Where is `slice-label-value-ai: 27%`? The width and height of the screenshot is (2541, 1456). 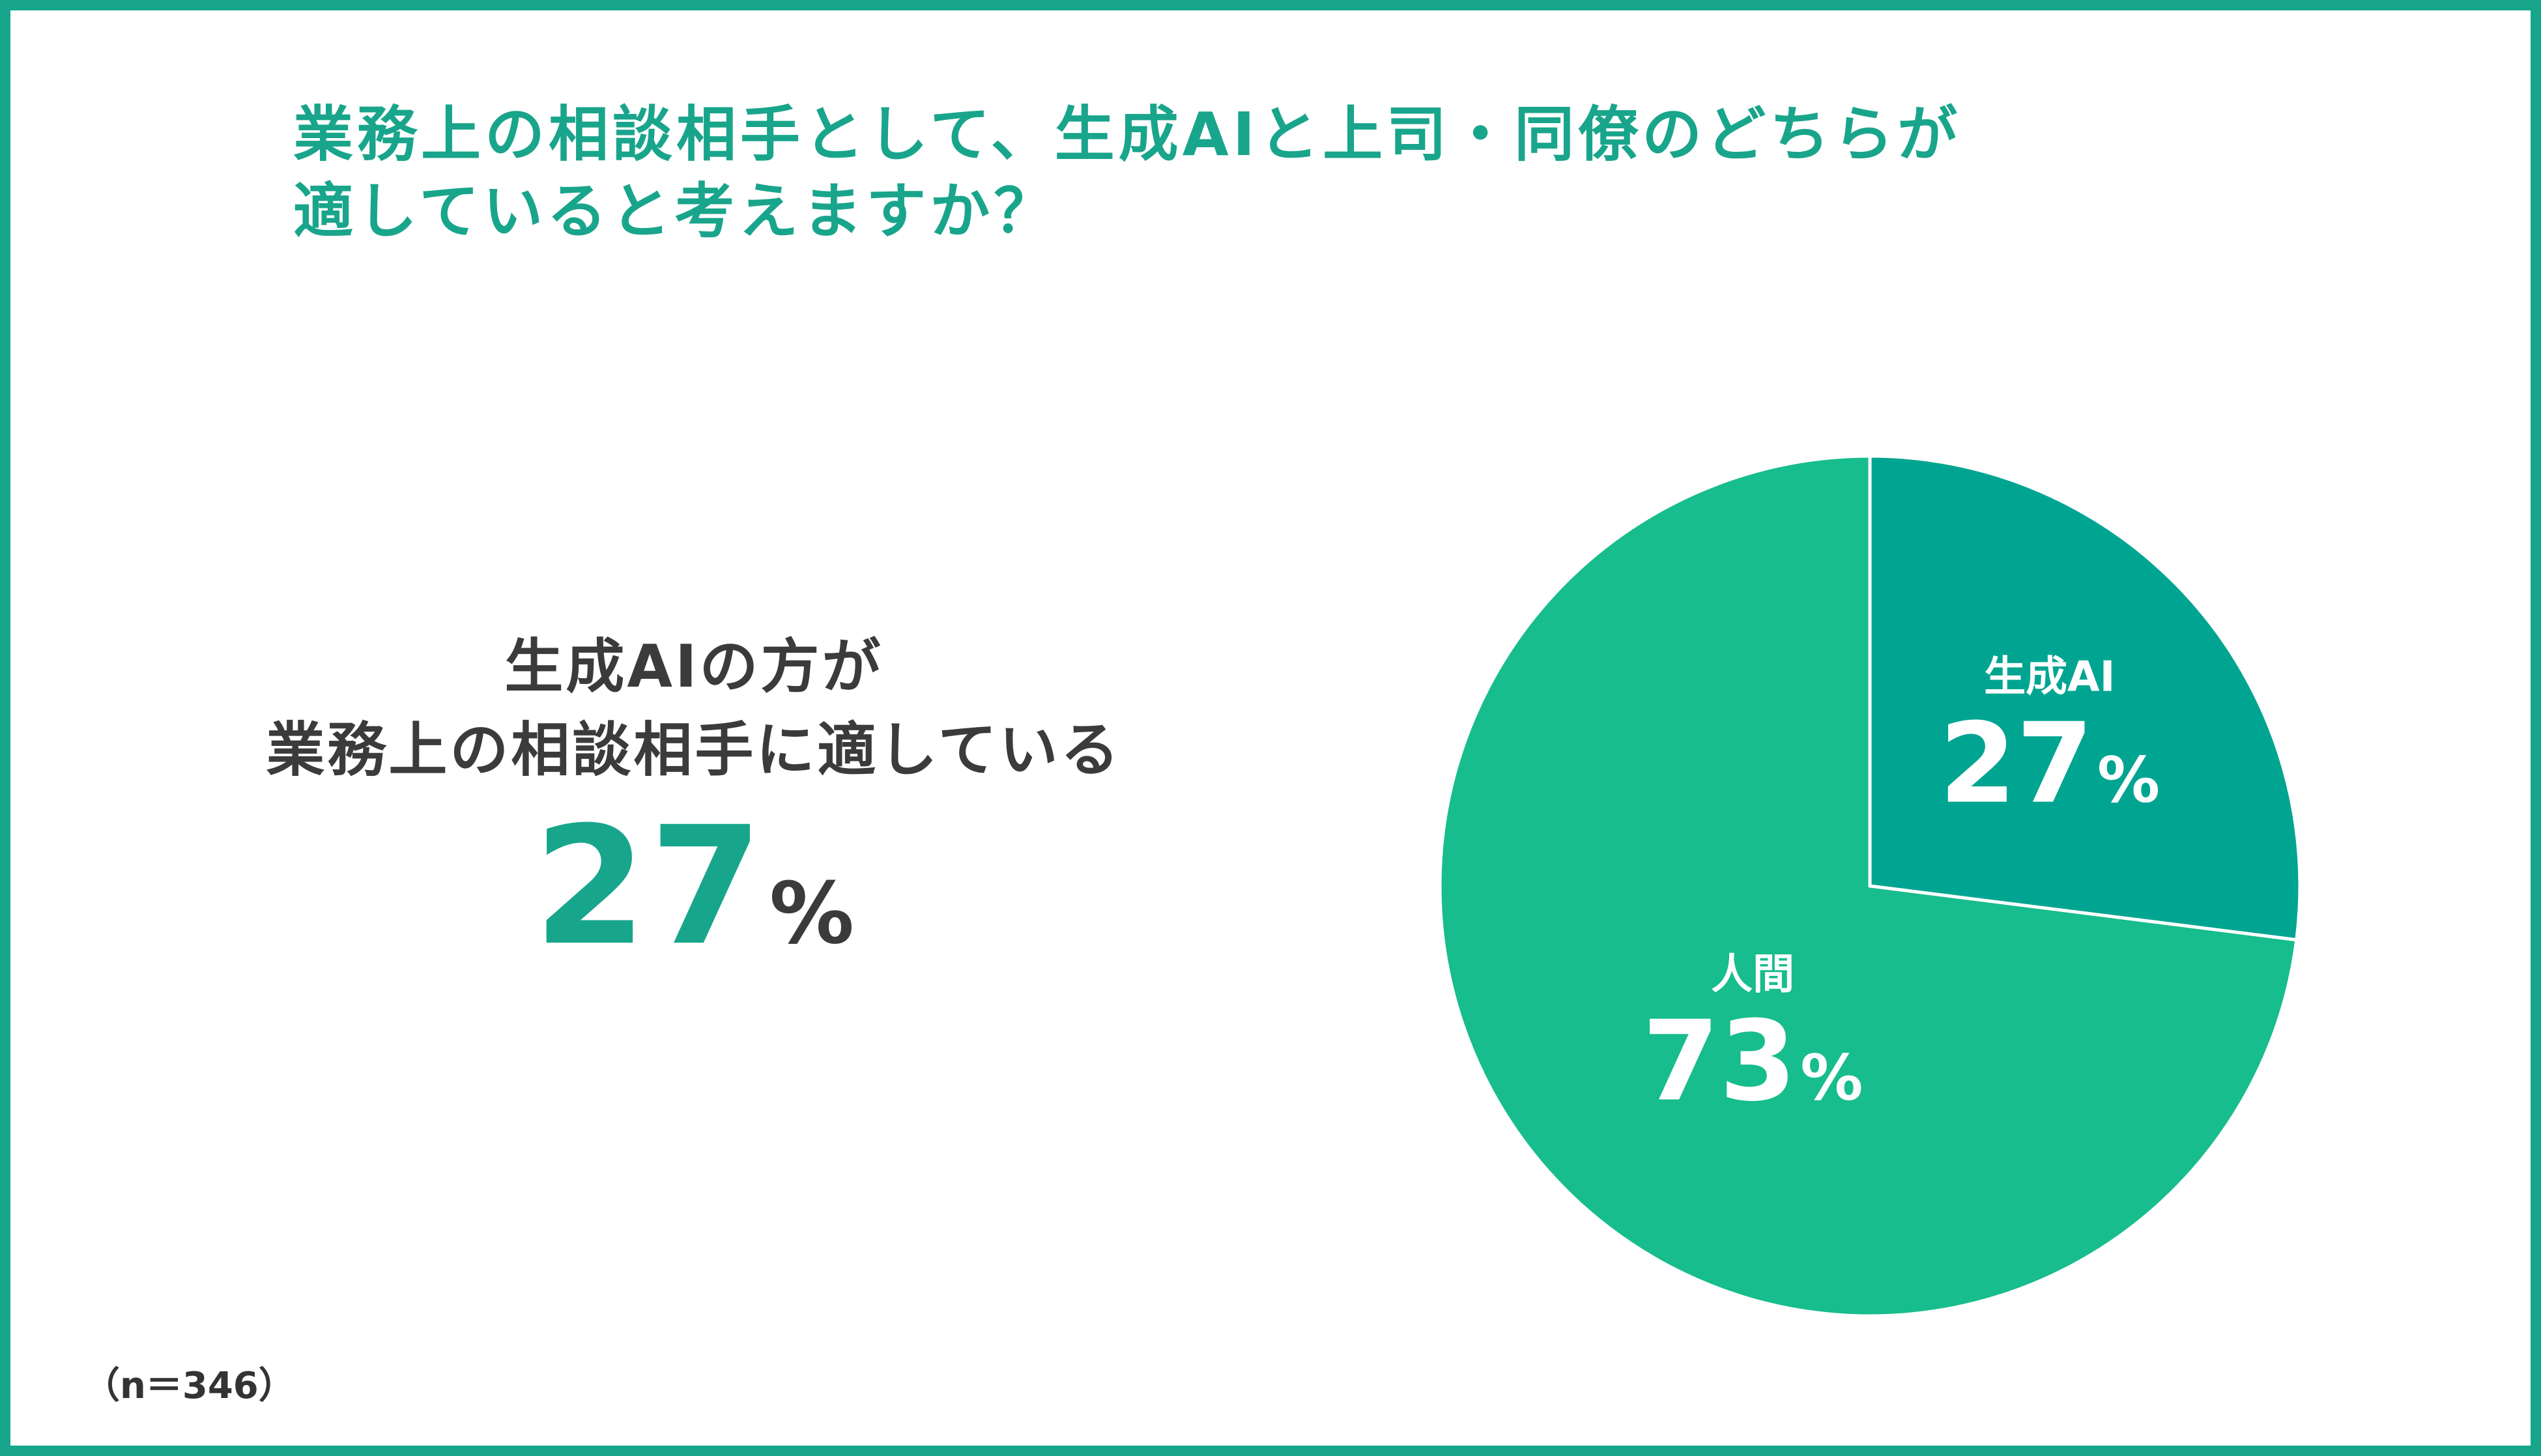
slice-label-value-ai: 27% is located at coordinates (2049, 764).